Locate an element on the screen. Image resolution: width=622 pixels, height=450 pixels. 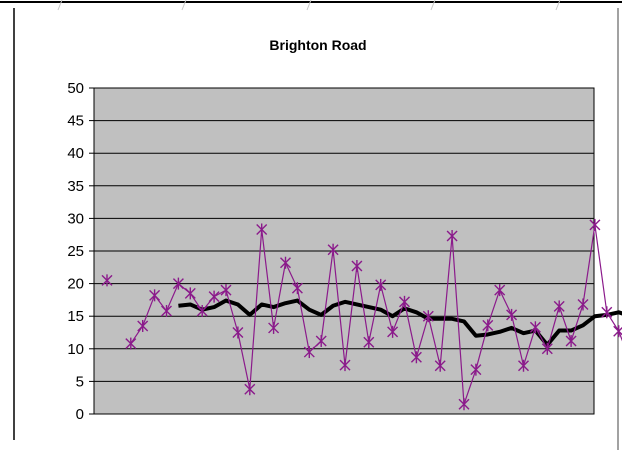
y-tick-label: 15 is located at coordinates (75, 316).